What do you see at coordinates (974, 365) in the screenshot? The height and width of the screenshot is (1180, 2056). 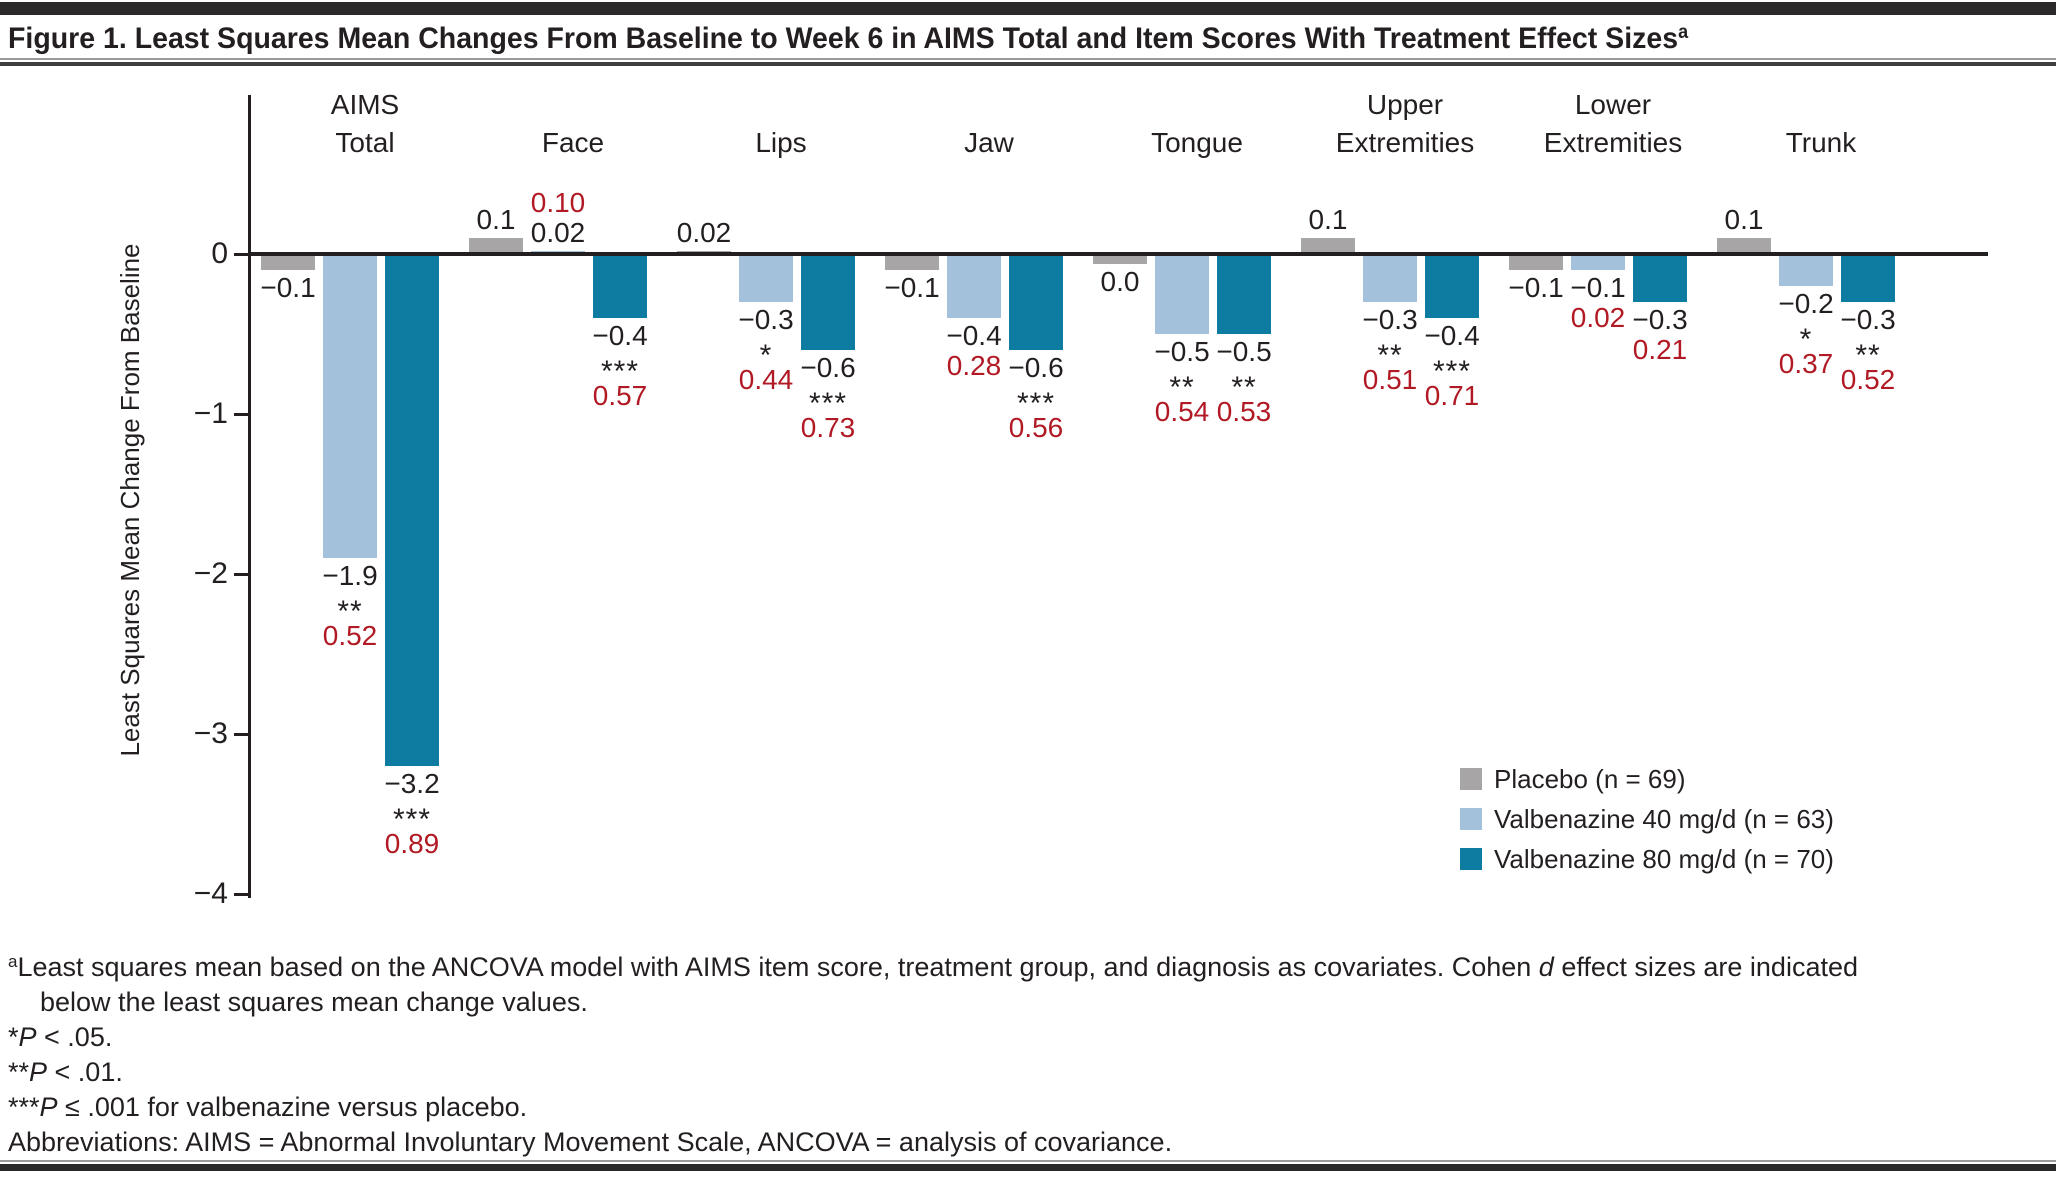 I see `effect-size-label: 0.28` at bounding box center [974, 365].